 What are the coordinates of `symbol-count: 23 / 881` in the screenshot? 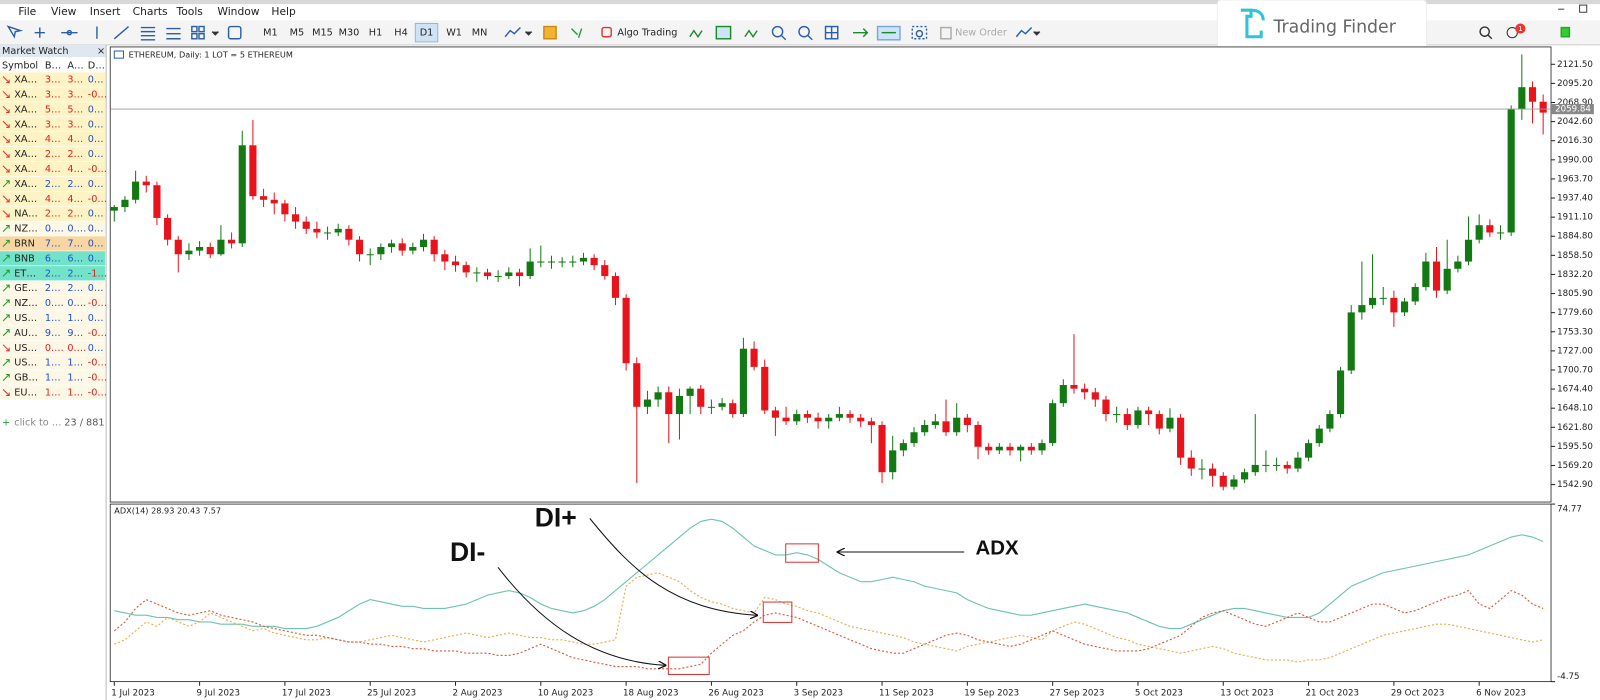 It's located at (84, 422).